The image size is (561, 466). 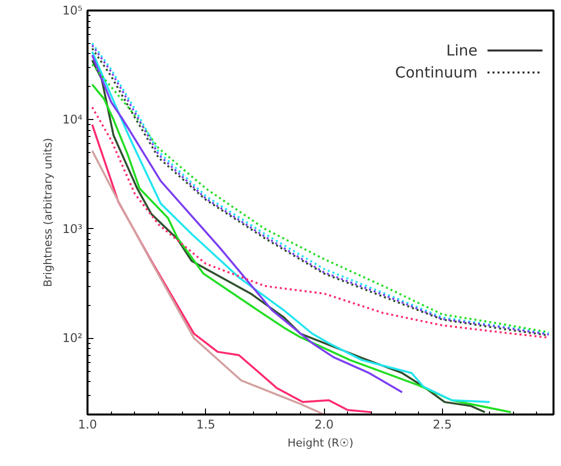 I want to click on x-tick-label: 2.5, so click(x=442, y=425).